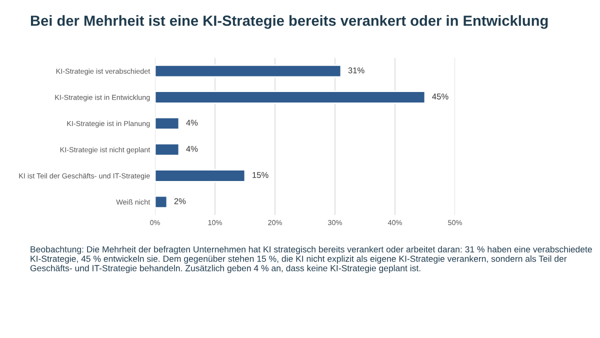 This screenshot has height=338, width=600. What do you see at coordinates (260, 175) in the screenshot?
I see `data-label: 15%` at bounding box center [260, 175].